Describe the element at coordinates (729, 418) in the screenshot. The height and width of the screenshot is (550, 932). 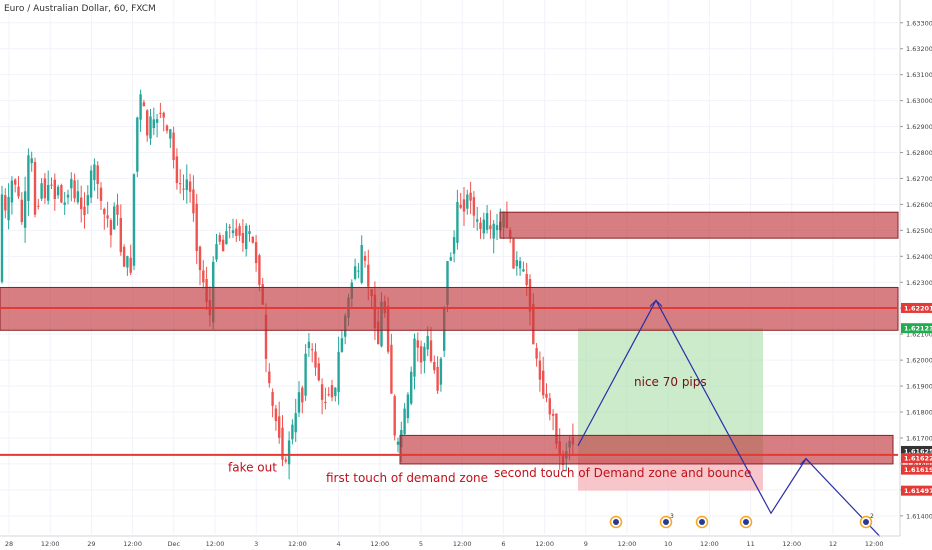
I see `projection-path` at that location.